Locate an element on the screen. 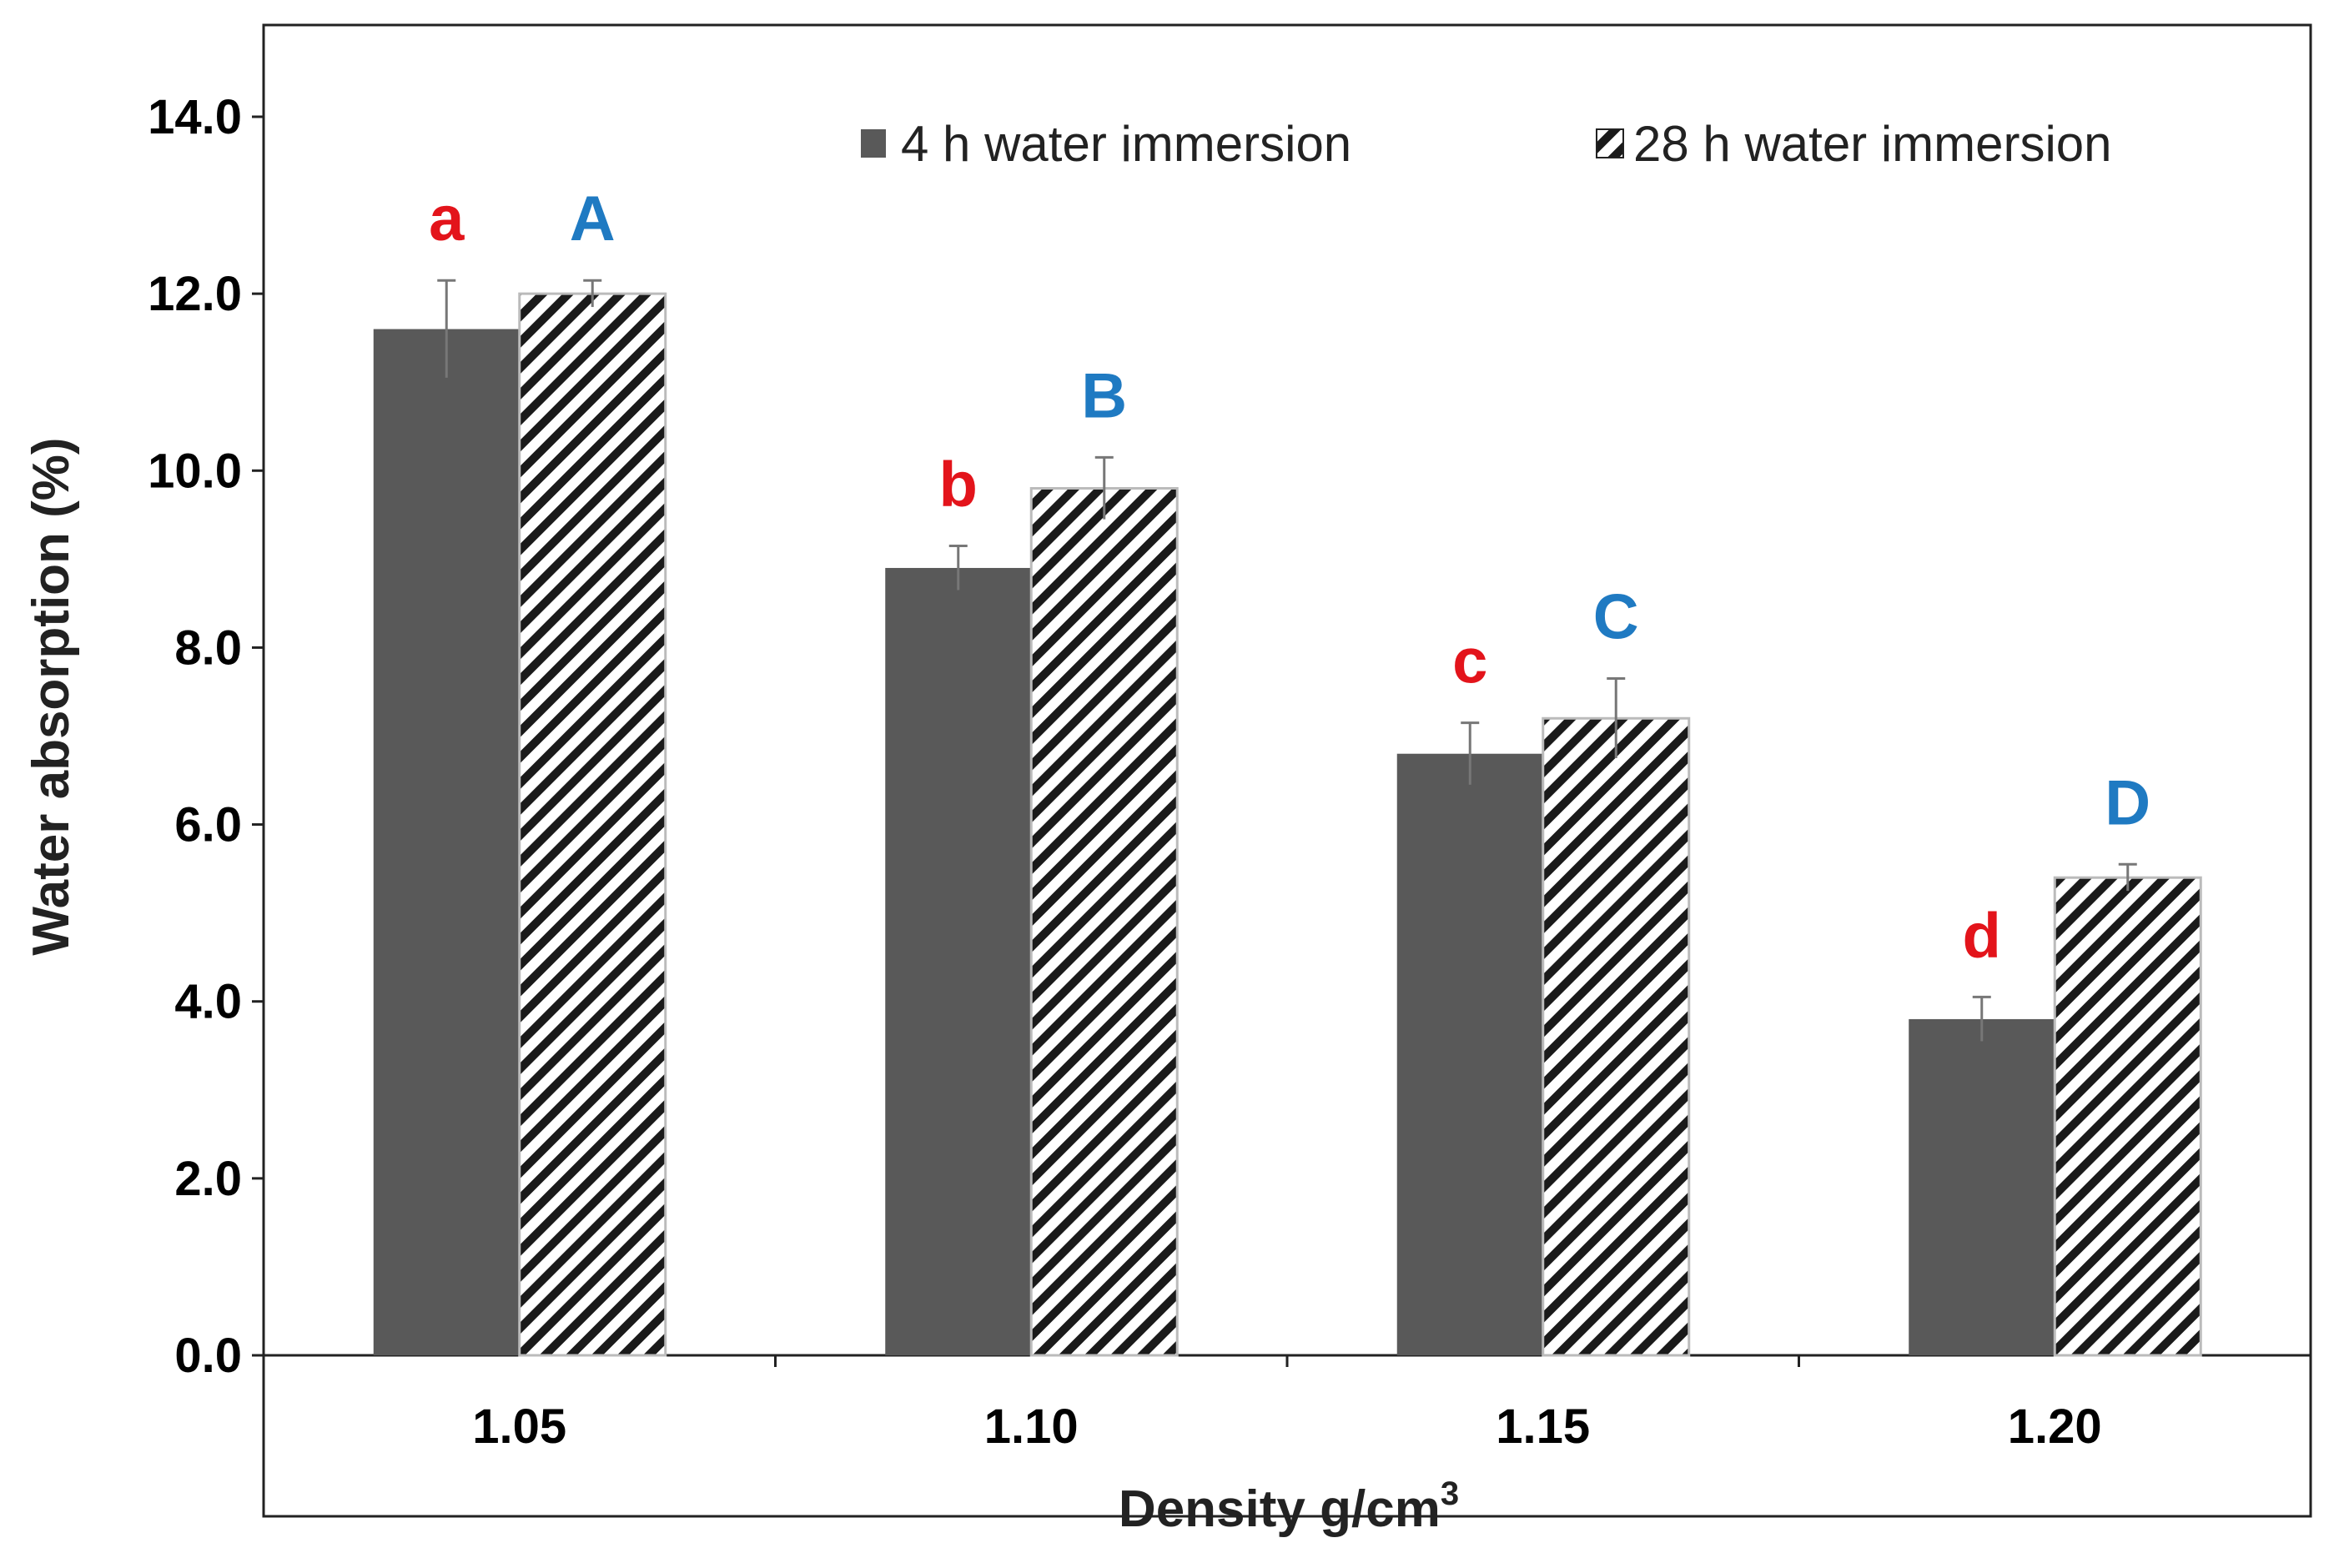  significance-label: b is located at coordinates (958, 484).